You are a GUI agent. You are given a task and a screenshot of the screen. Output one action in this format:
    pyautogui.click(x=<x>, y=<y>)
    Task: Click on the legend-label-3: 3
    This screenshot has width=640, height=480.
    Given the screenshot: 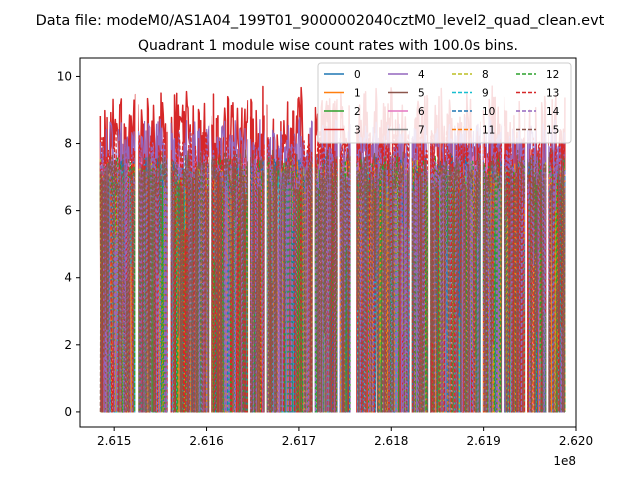 What is the action you would take?
    pyautogui.click(x=357, y=131)
    